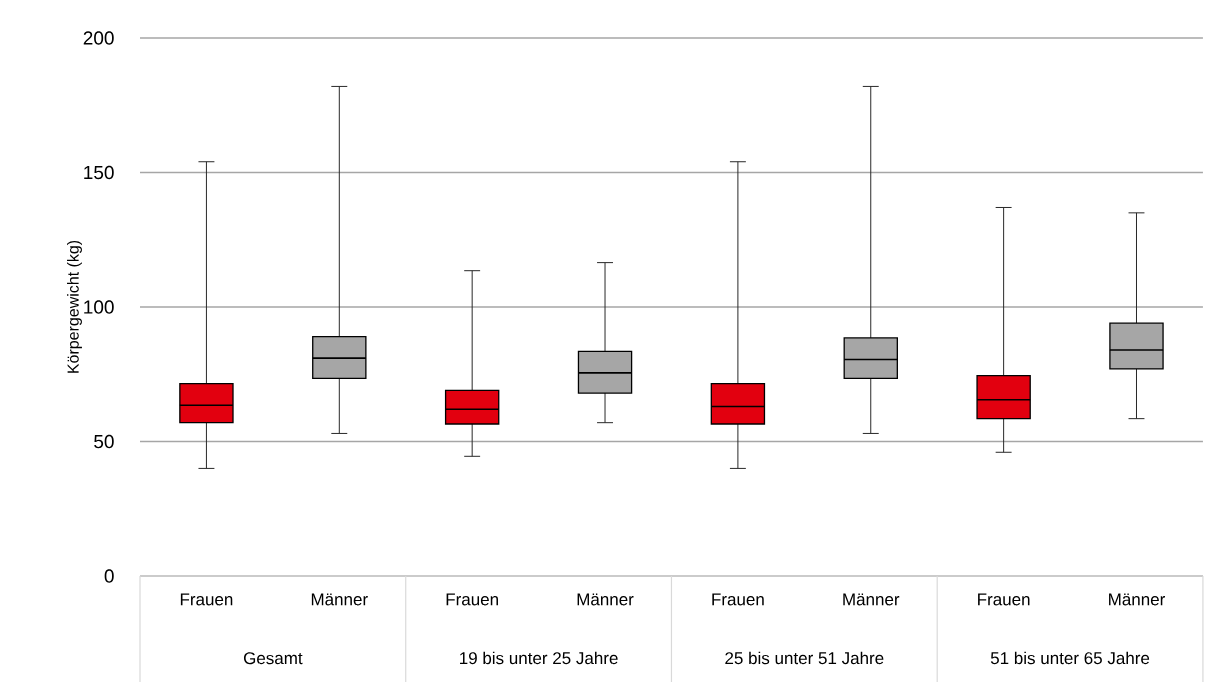  Describe the element at coordinates (99, 172) in the screenshot. I see `y-tick-label: 150` at that location.